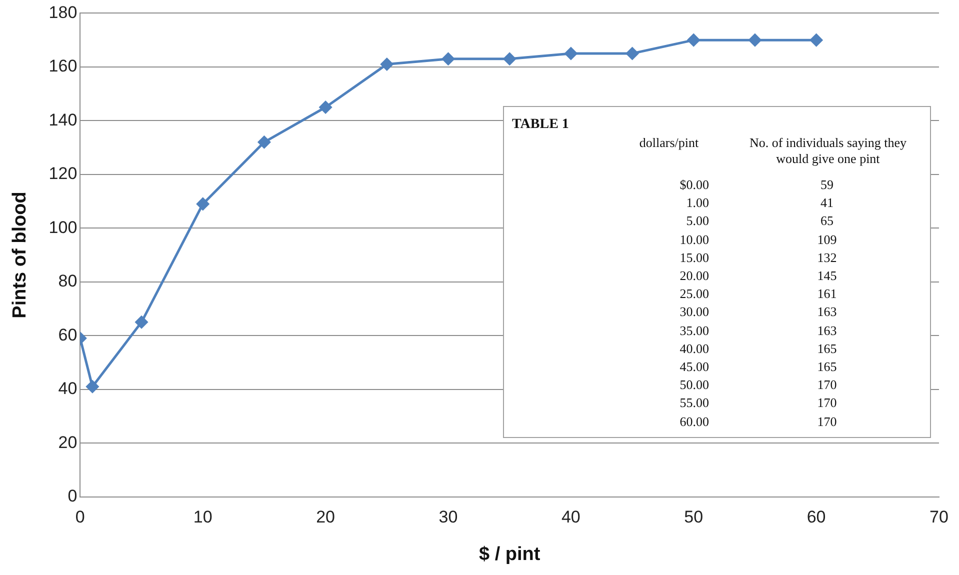 Image resolution: width=959 pixels, height=575 pixels. I want to click on x-axis-title: $ / pint, so click(509, 554).